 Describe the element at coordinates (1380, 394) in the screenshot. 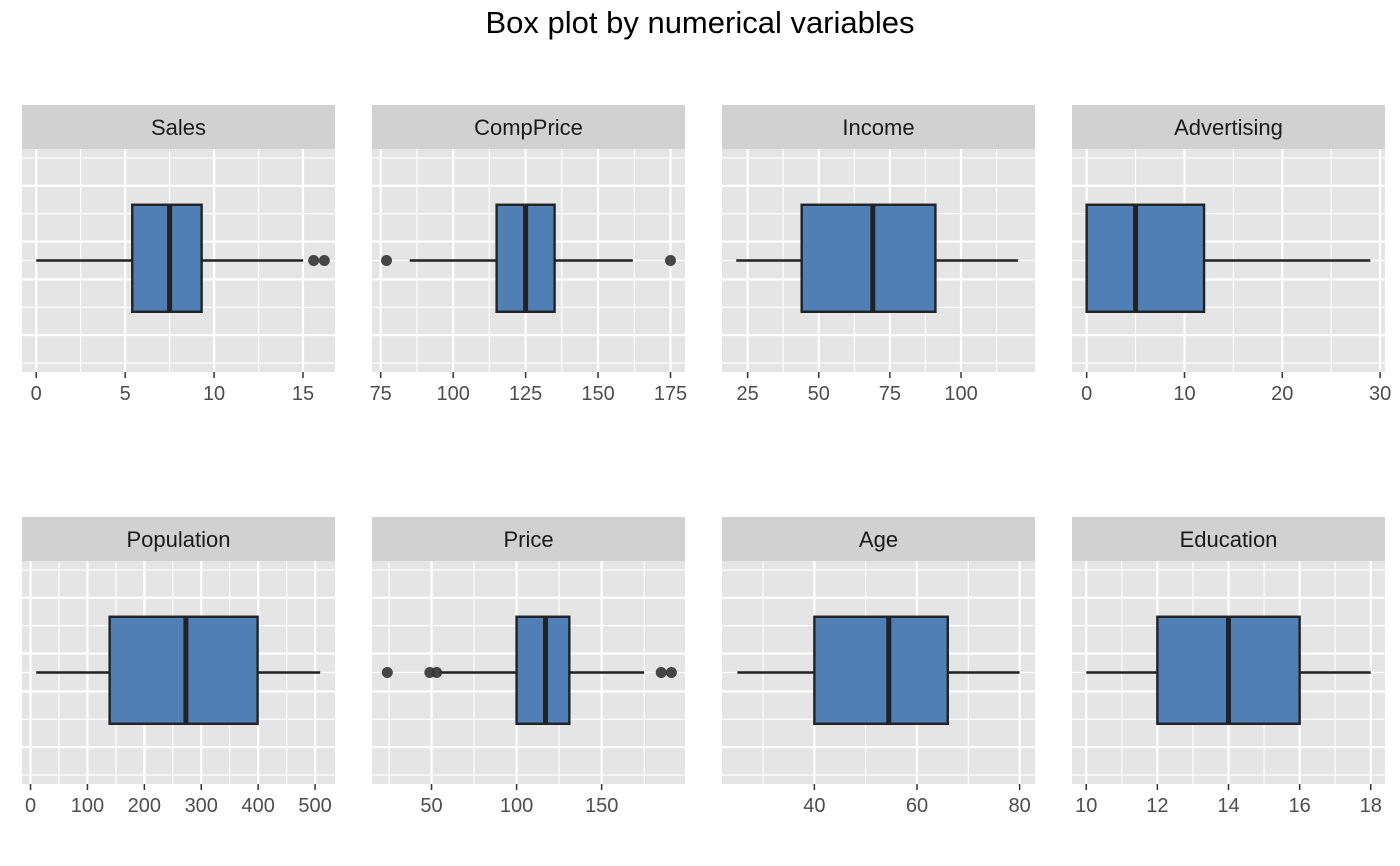

I see `tick-label: 30` at that location.